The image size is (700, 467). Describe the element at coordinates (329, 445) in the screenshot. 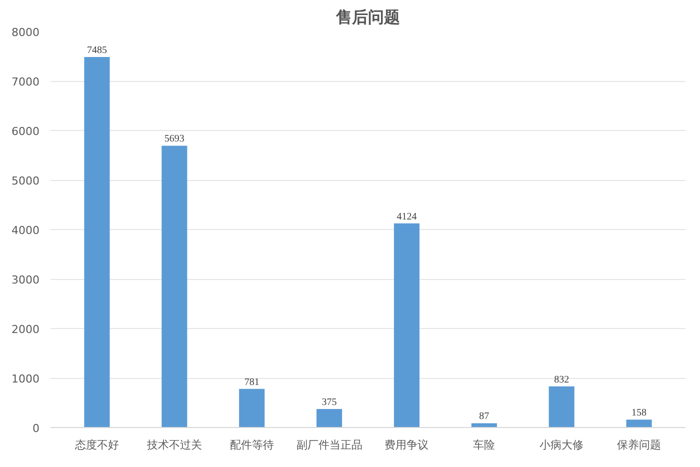

I see `x-tick-label: 副厂件当正品` at that location.